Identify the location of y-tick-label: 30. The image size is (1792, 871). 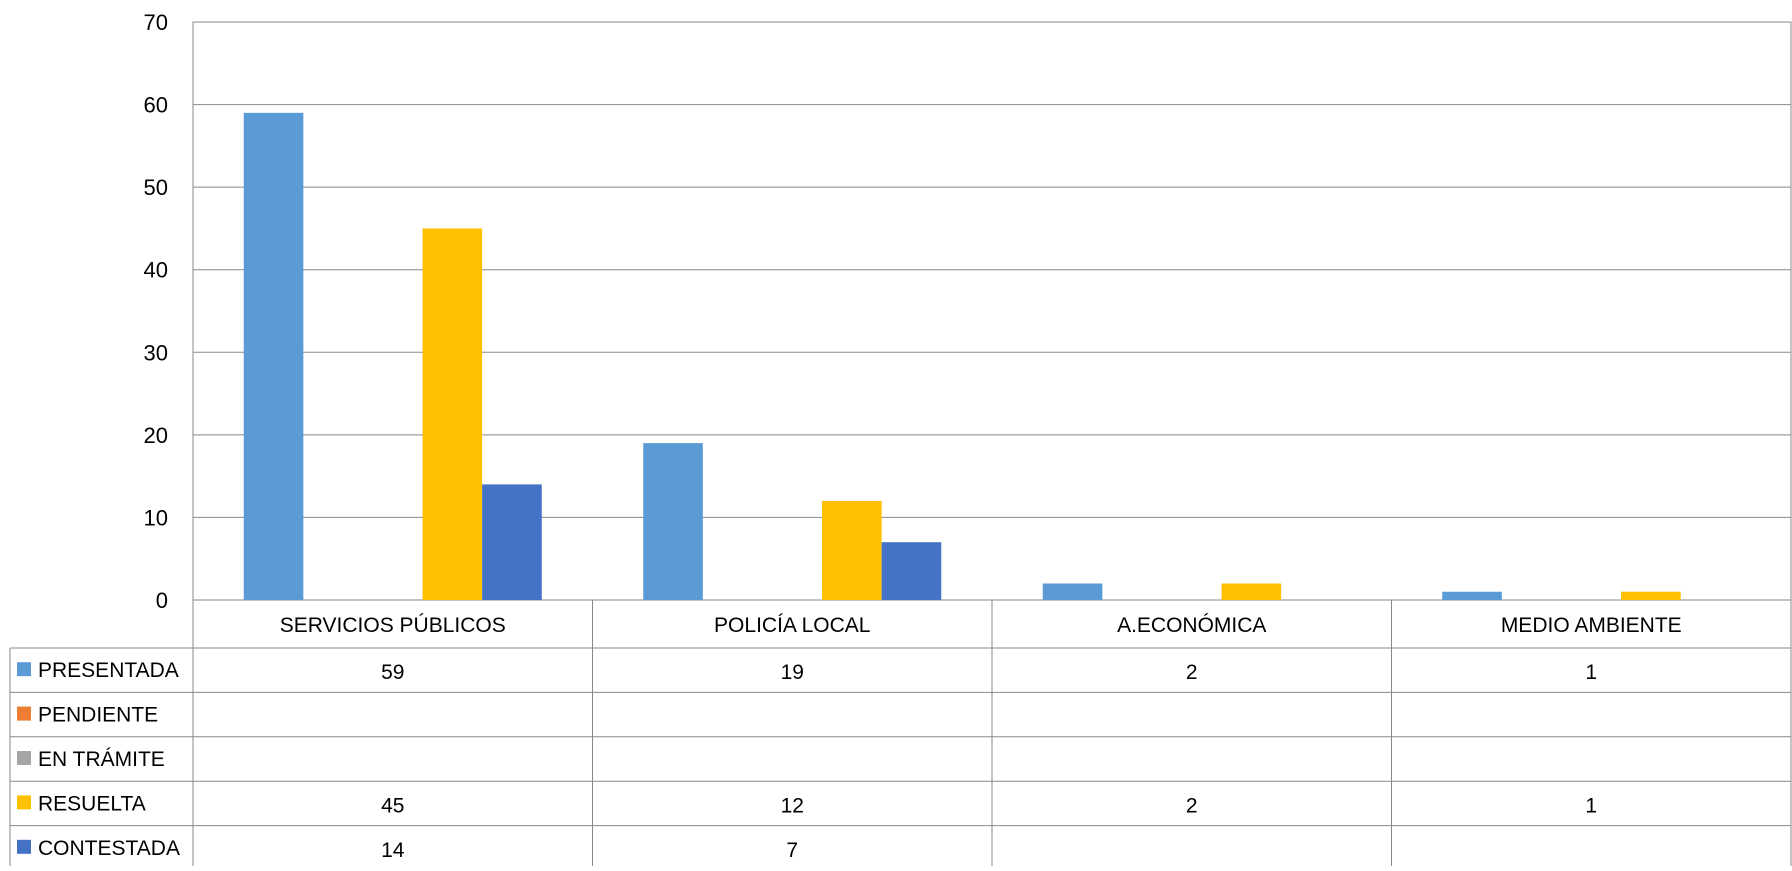
(156, 352).